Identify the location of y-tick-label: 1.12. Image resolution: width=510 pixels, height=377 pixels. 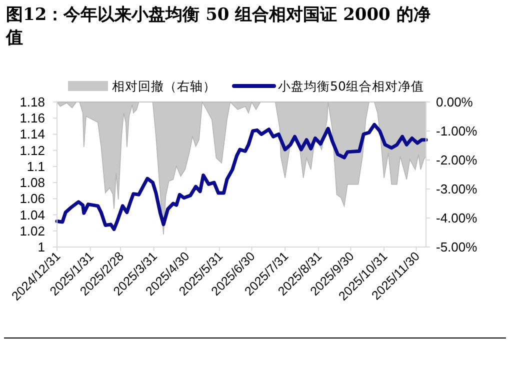
(32, 150).